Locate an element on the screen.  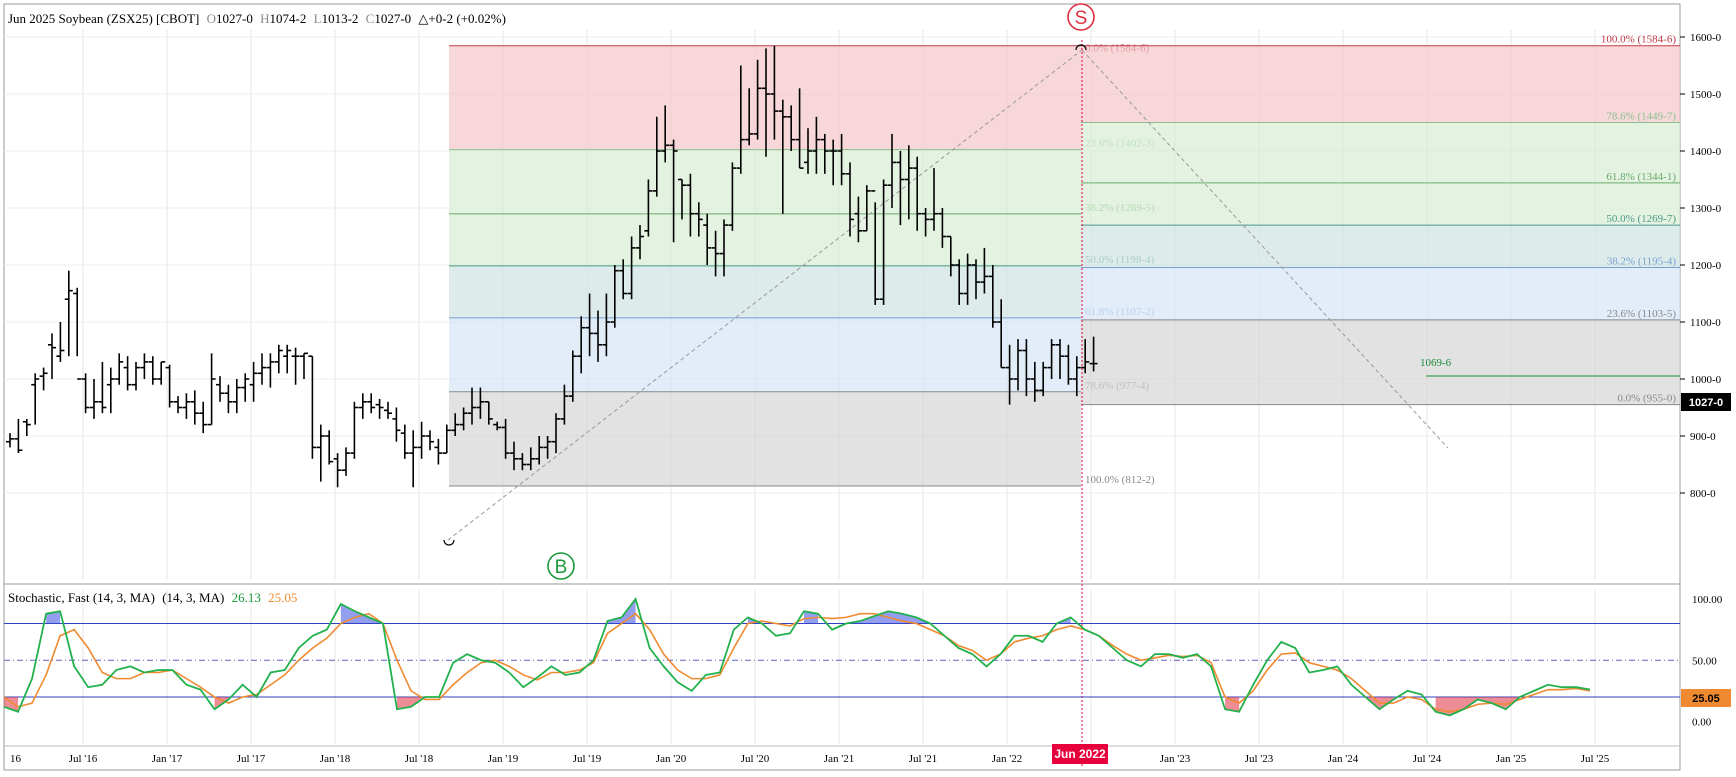
stoch-axis: 100.00 50.00 0.00 is located at coordinates (1707, 661).